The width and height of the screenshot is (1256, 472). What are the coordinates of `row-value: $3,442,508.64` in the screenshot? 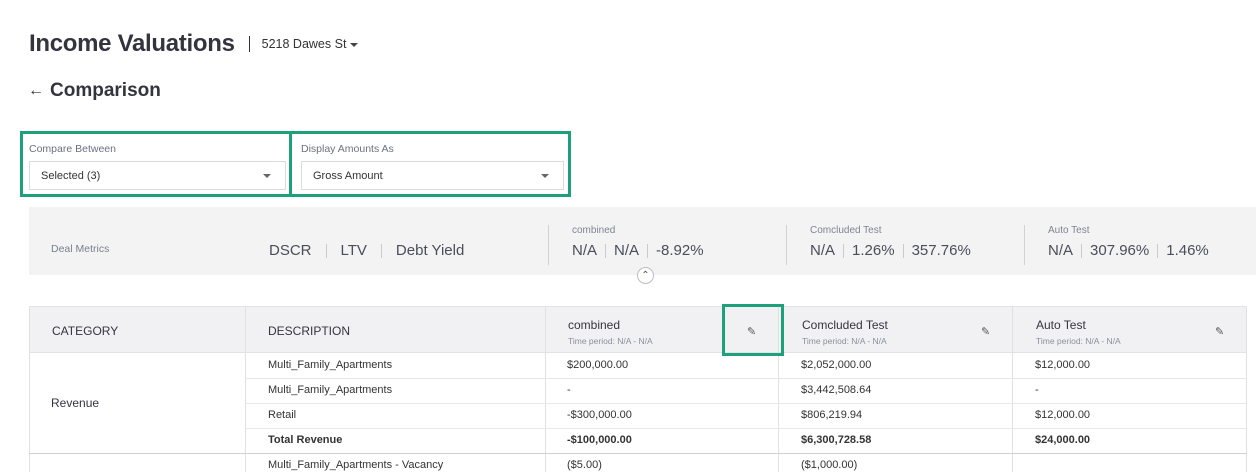 It's located at (836, 390).